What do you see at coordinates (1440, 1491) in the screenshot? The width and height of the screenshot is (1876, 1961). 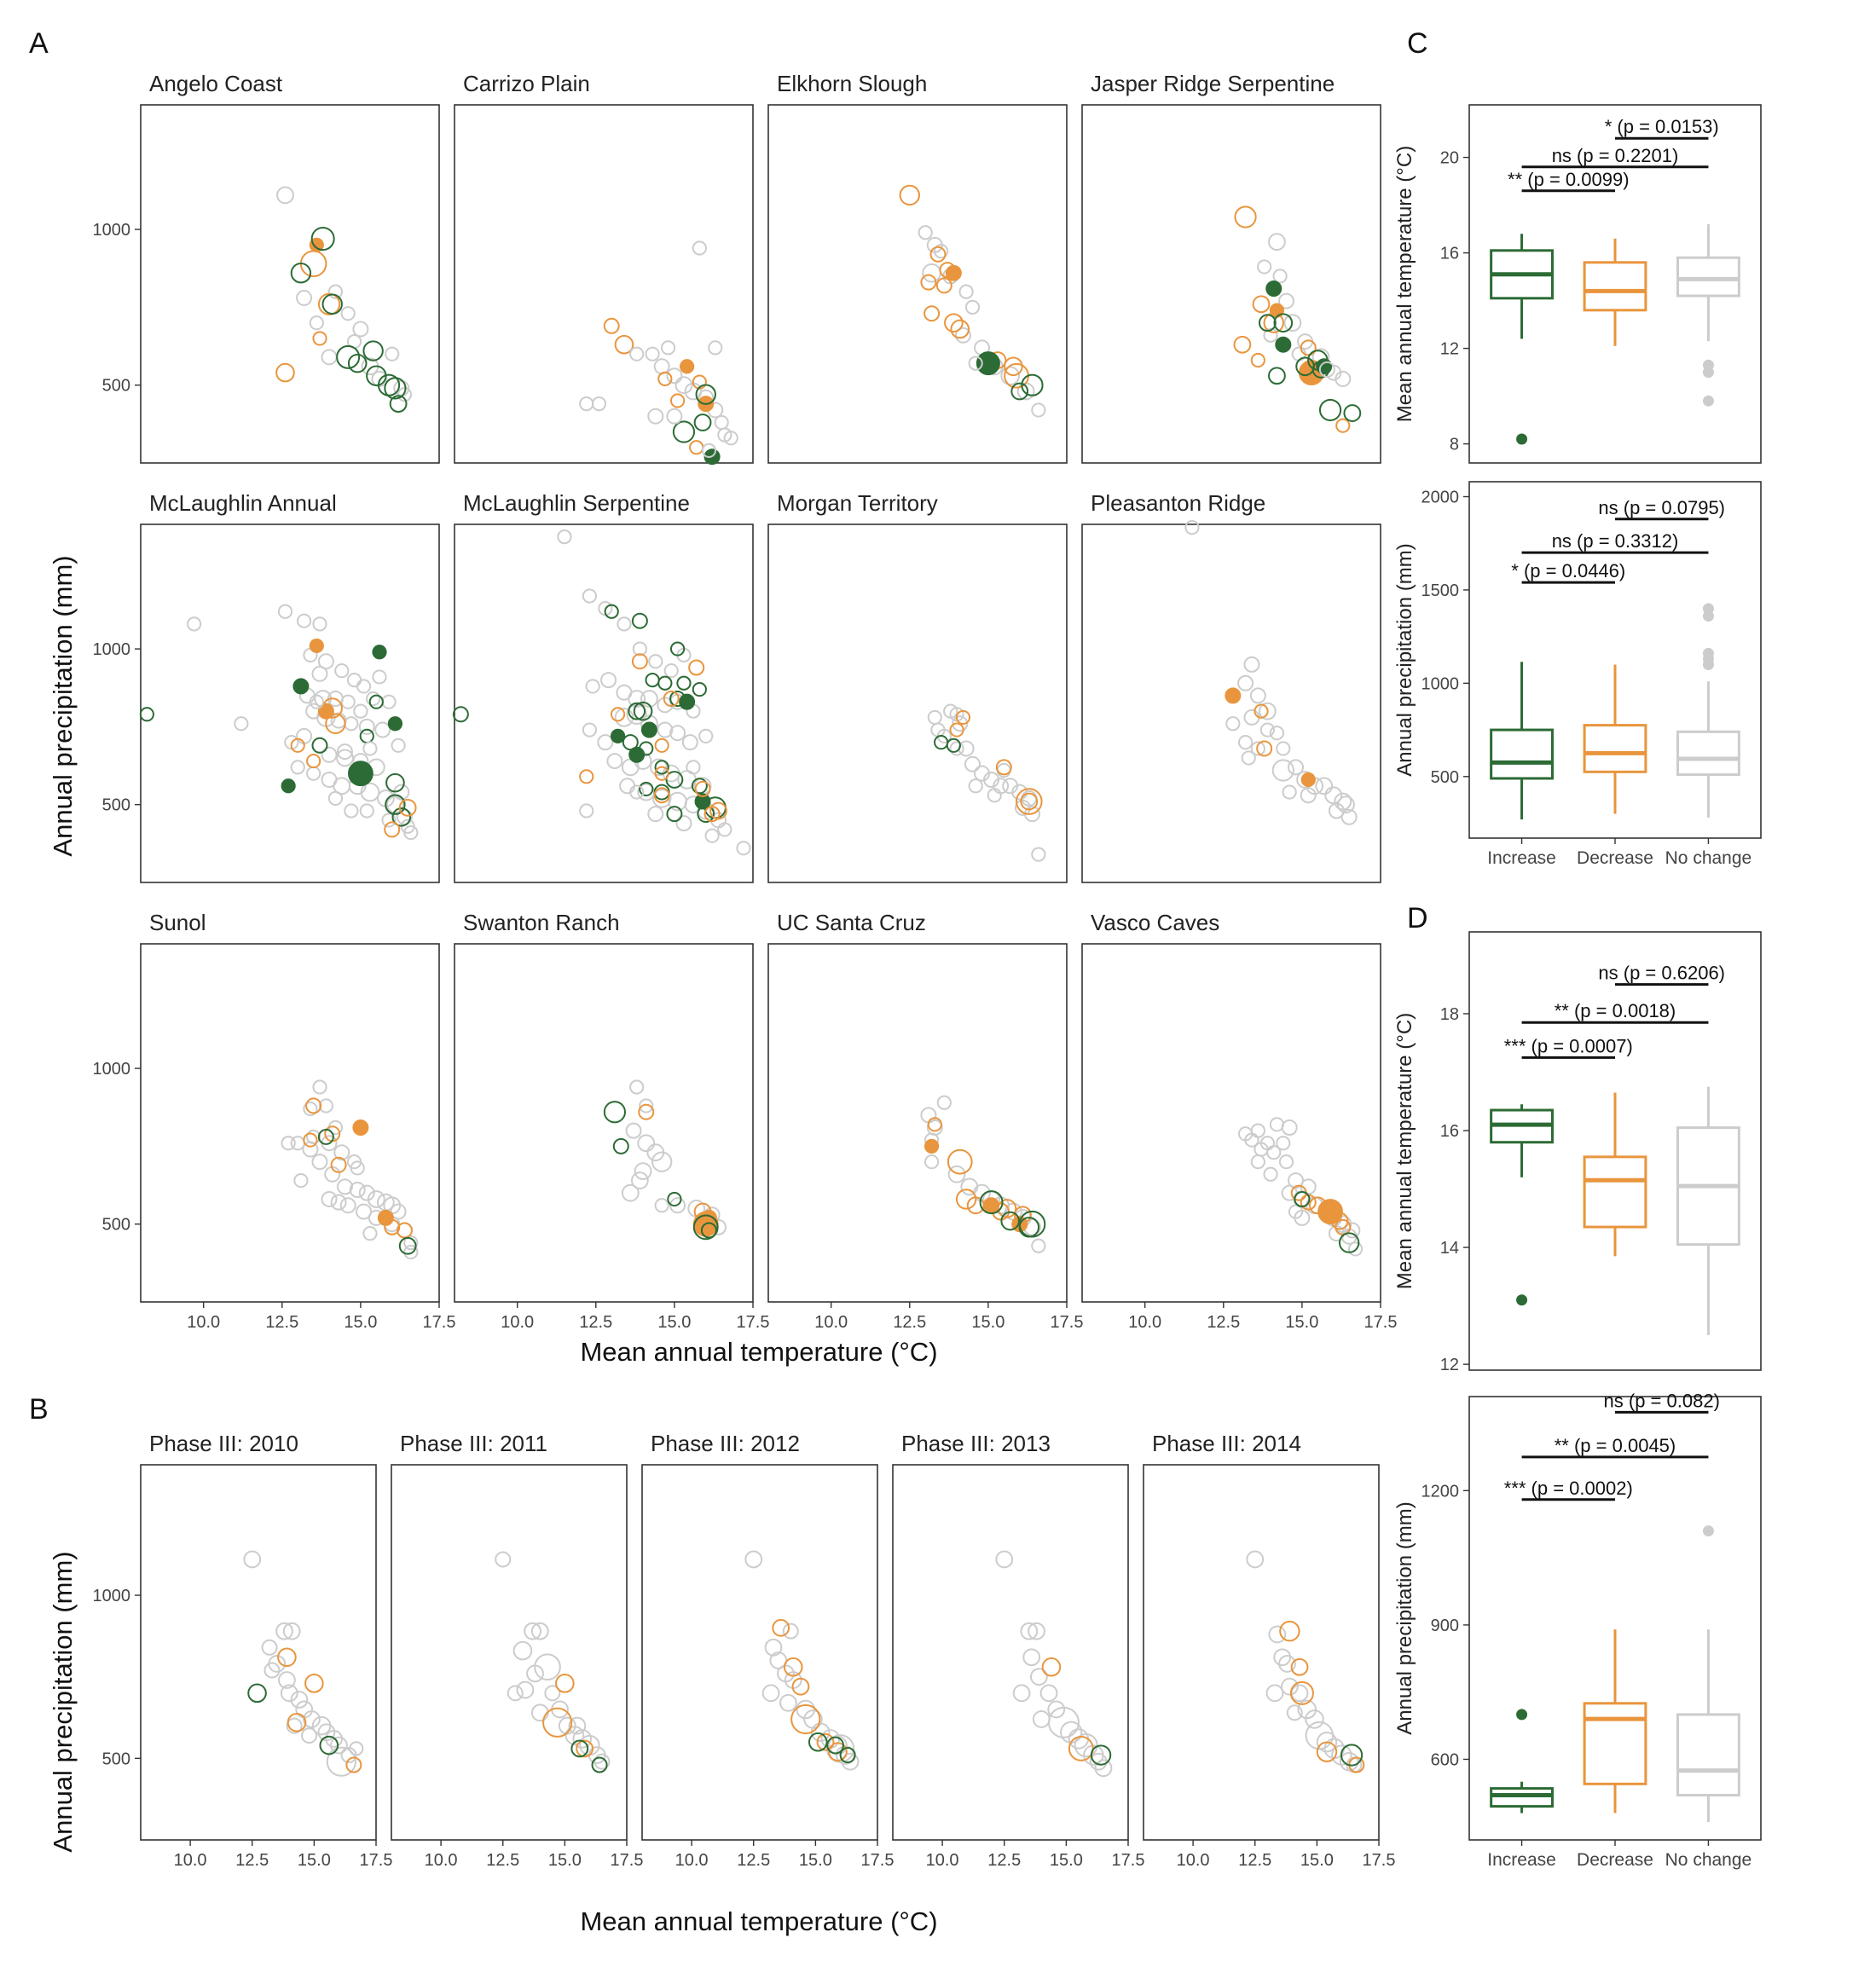 I see `y-tick-label: 1200` at bounding box center [1440, 1491].